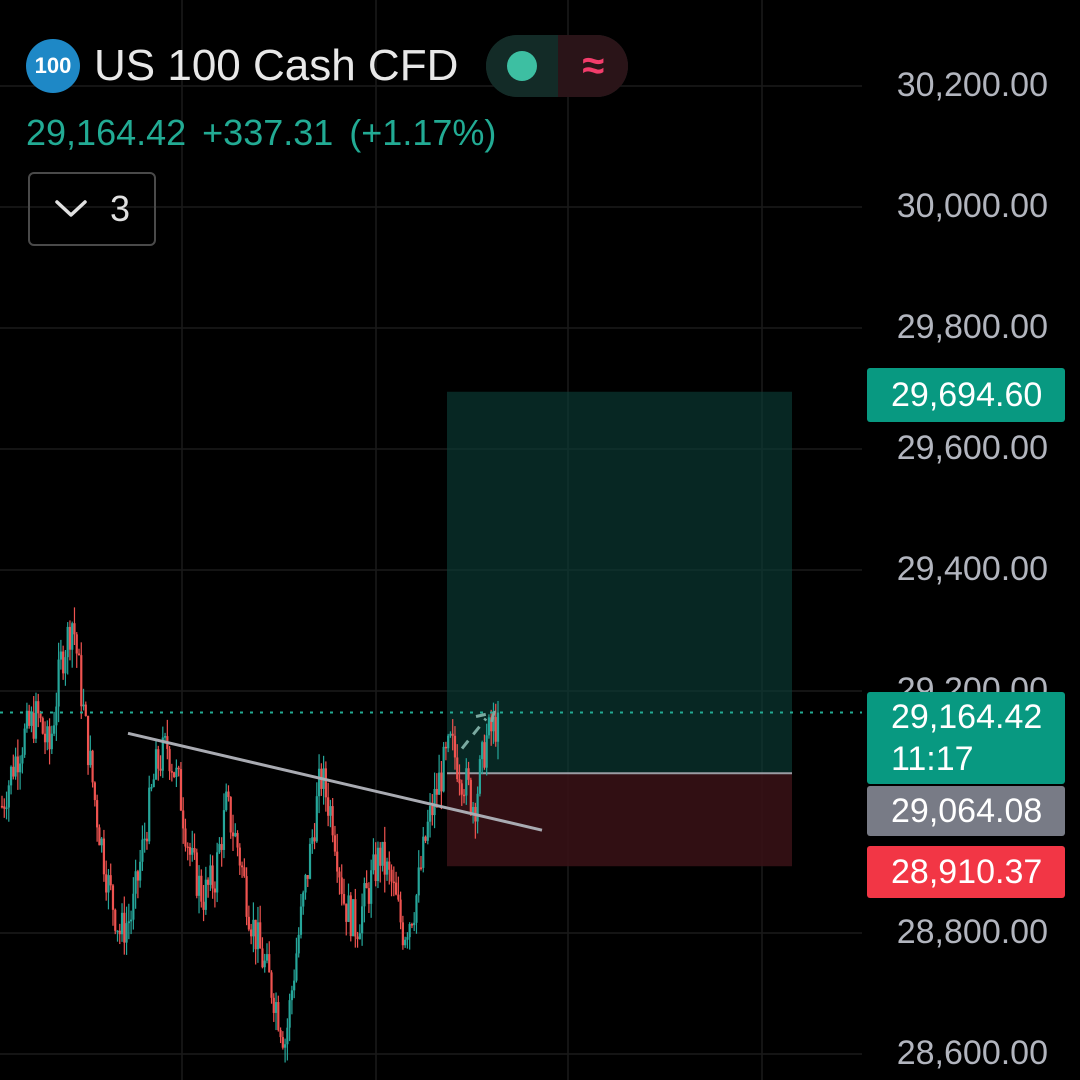  Describe the element at coordinates (966, 811) in the screenshot. I see `entry-price-tag: 29,064.08` at that location.